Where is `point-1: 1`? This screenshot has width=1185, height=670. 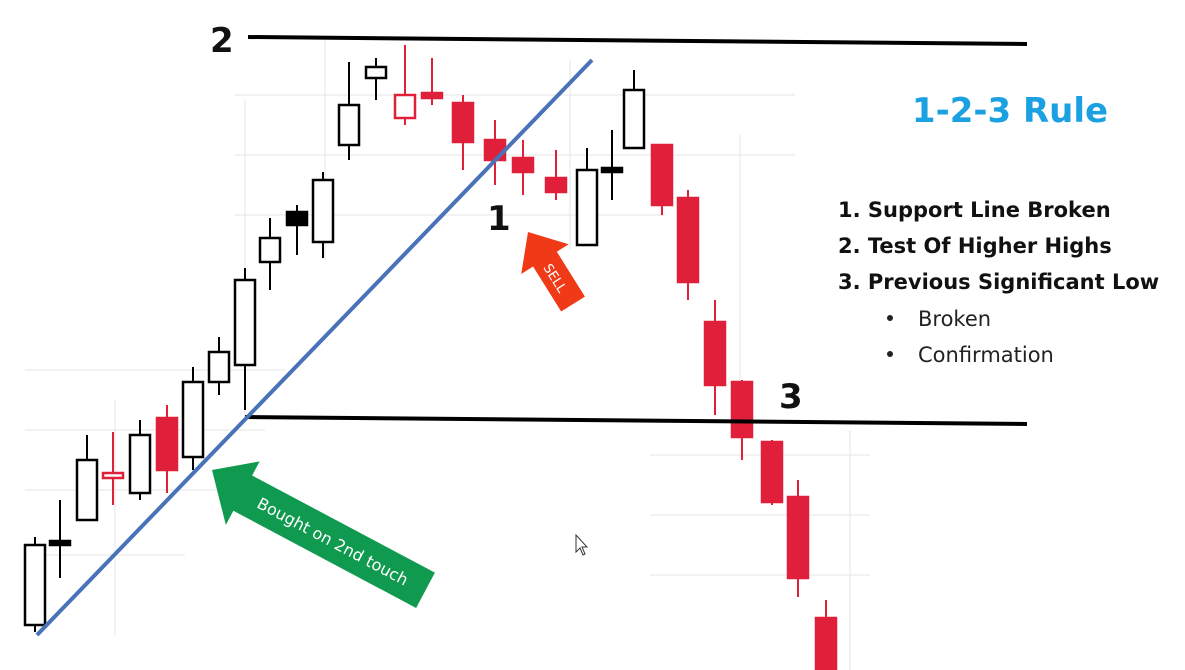 point-1: 1 is located at coordinates (499, 219).